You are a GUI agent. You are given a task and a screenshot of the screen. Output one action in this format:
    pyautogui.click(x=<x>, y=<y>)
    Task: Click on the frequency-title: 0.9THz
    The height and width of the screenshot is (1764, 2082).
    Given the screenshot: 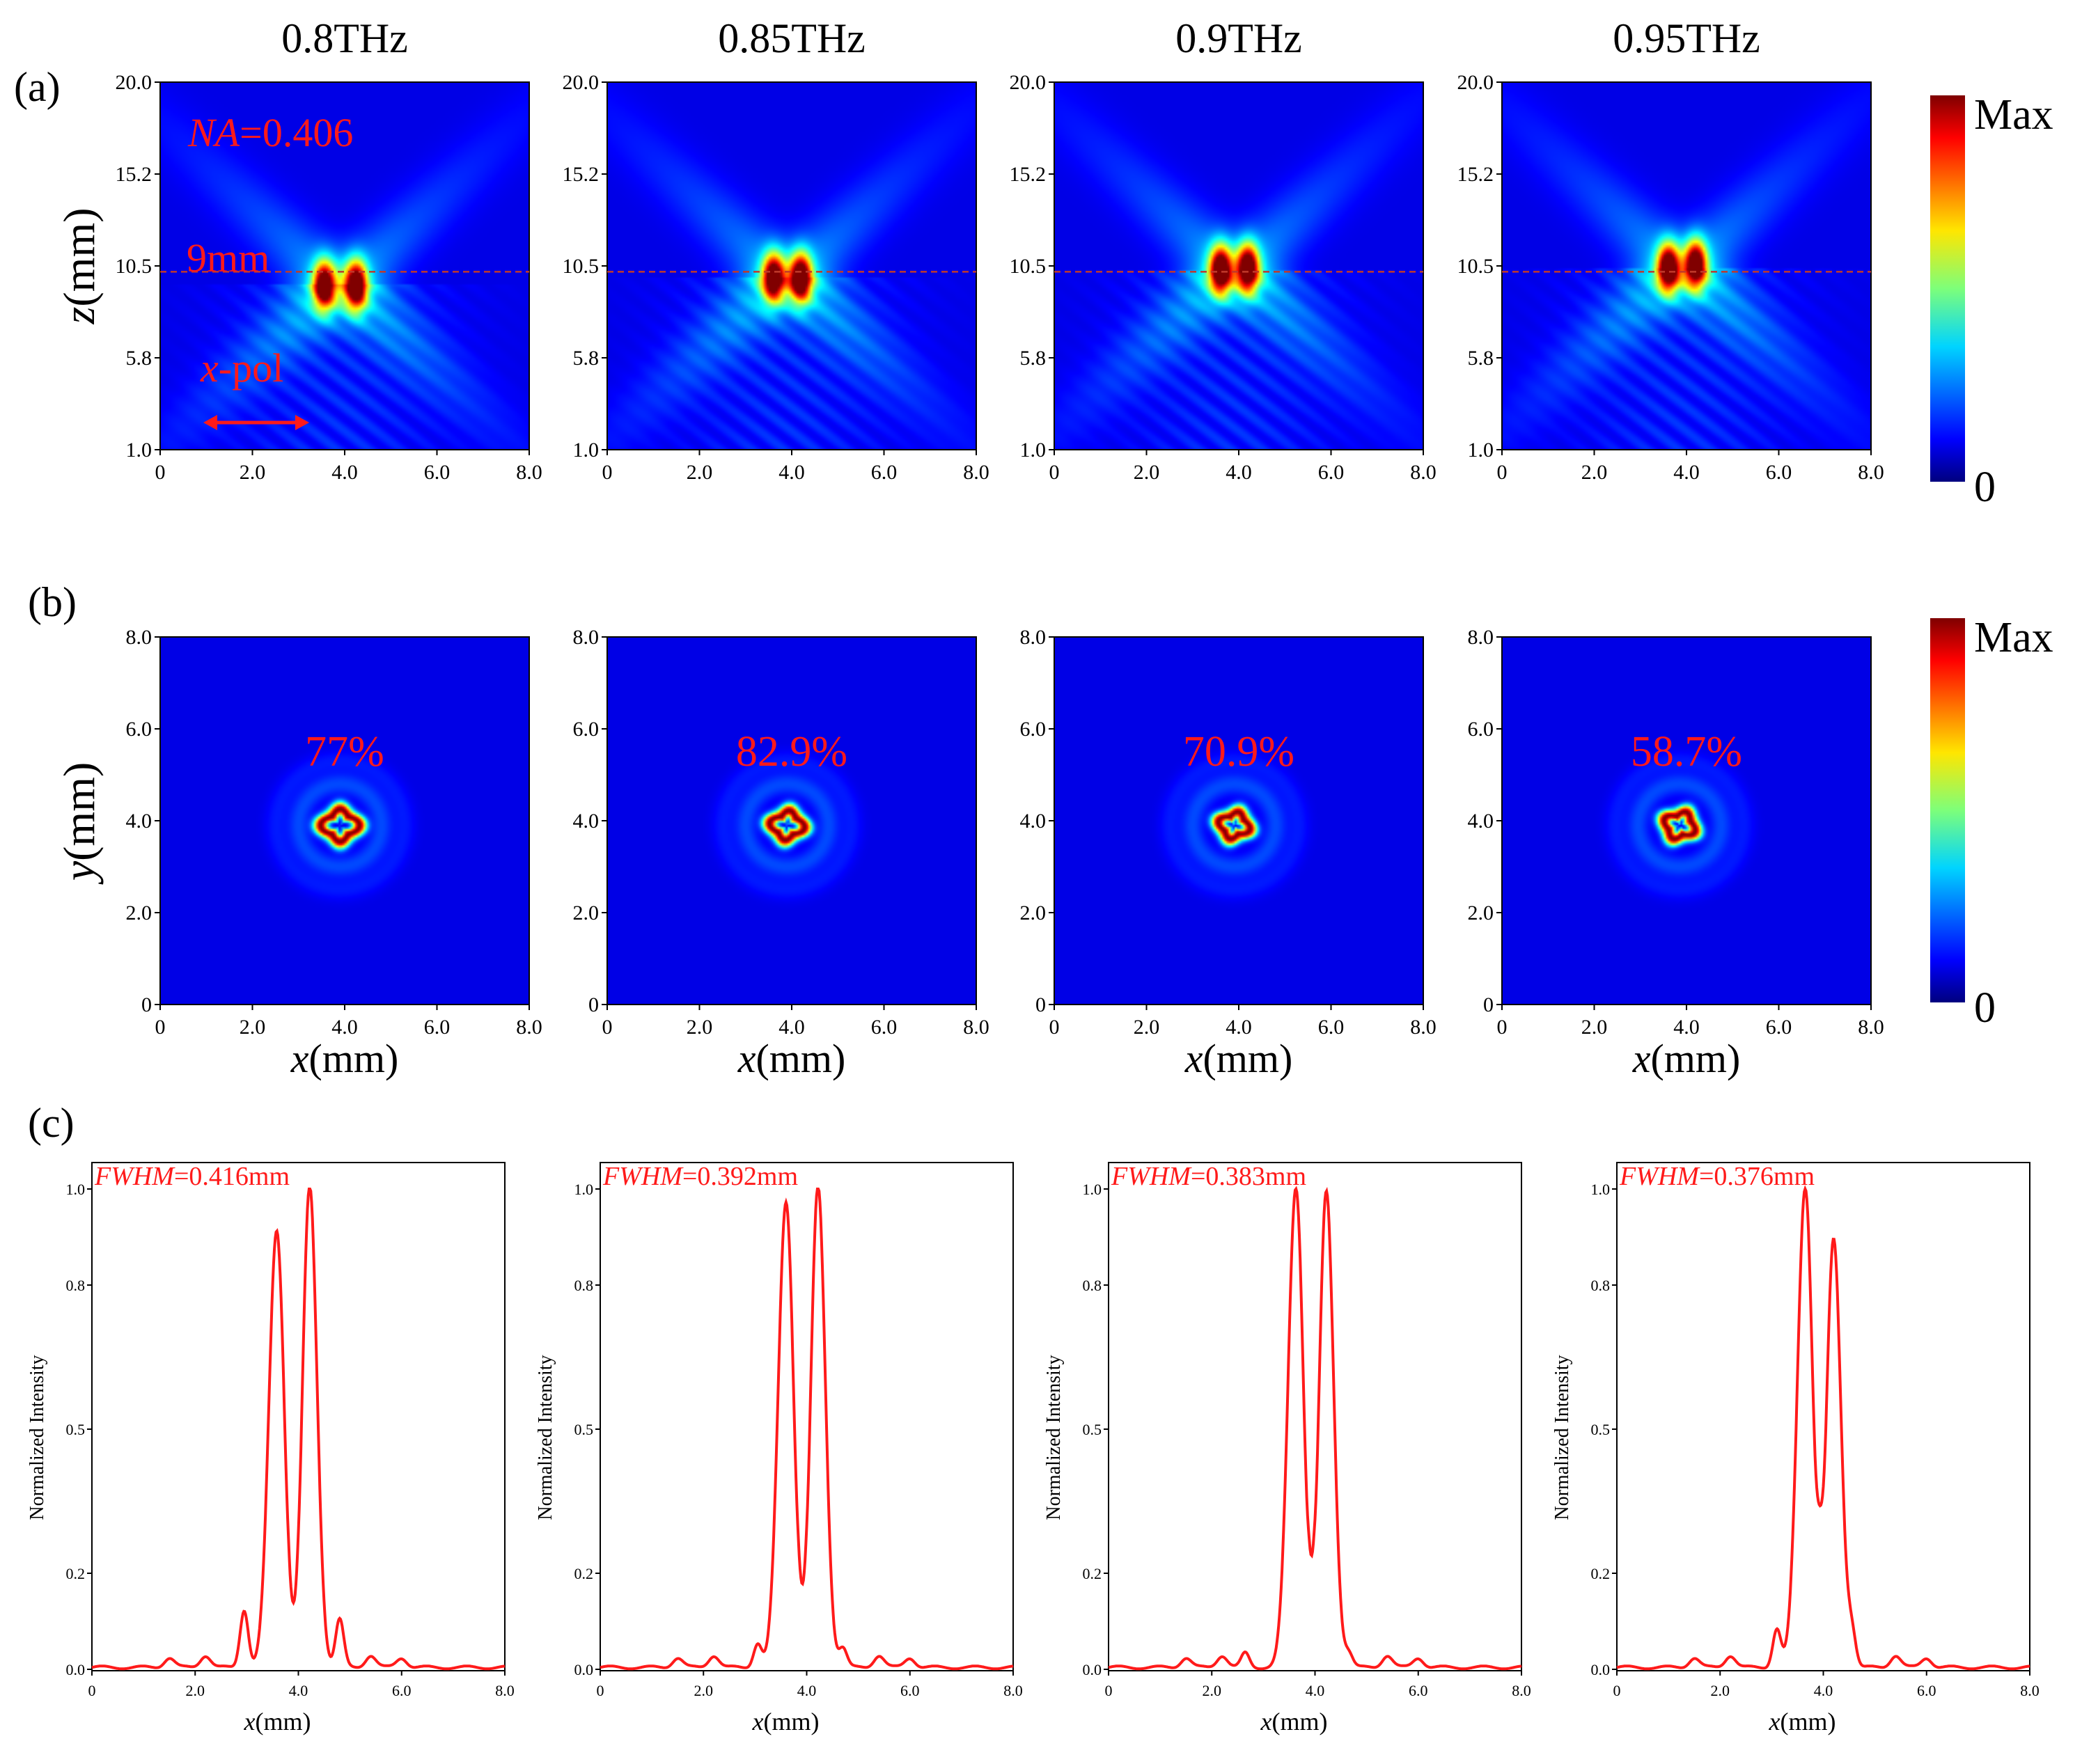 What is the action you would take?
    pyautogui.click(x=1238, y=38)
    